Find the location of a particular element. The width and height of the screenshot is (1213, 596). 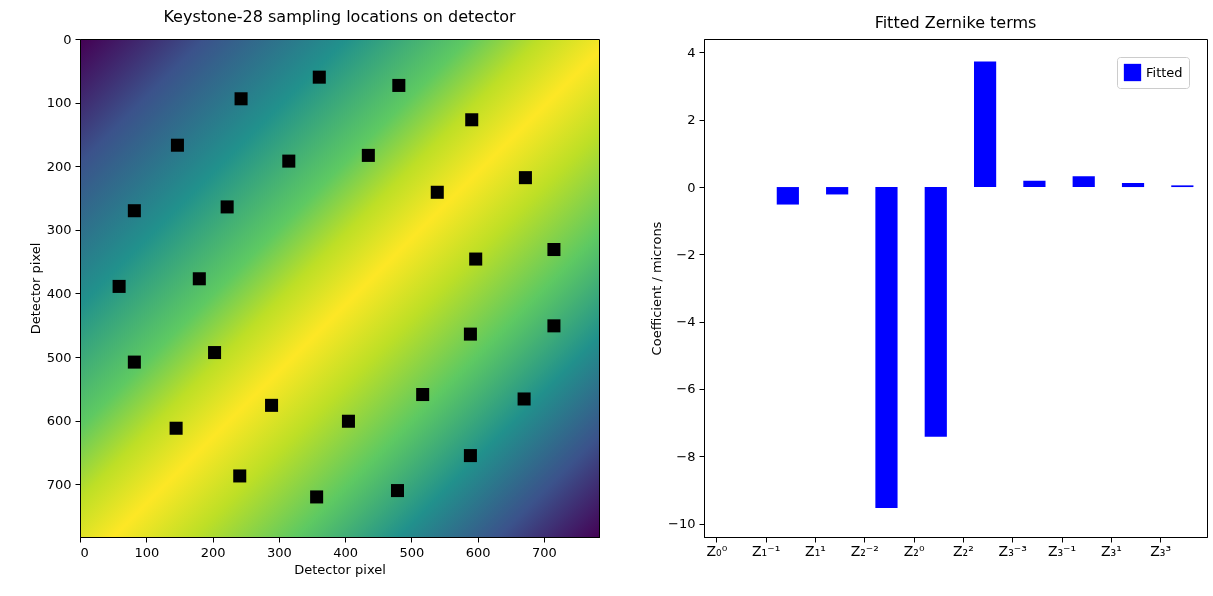

x-tick-label: 700 is located at coordinates (544, 552).